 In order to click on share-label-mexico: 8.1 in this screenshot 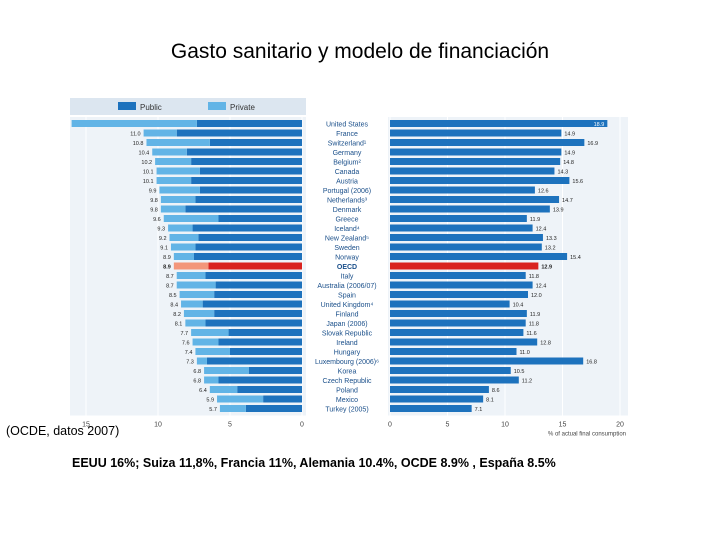, I will do `click(490, 401)`.